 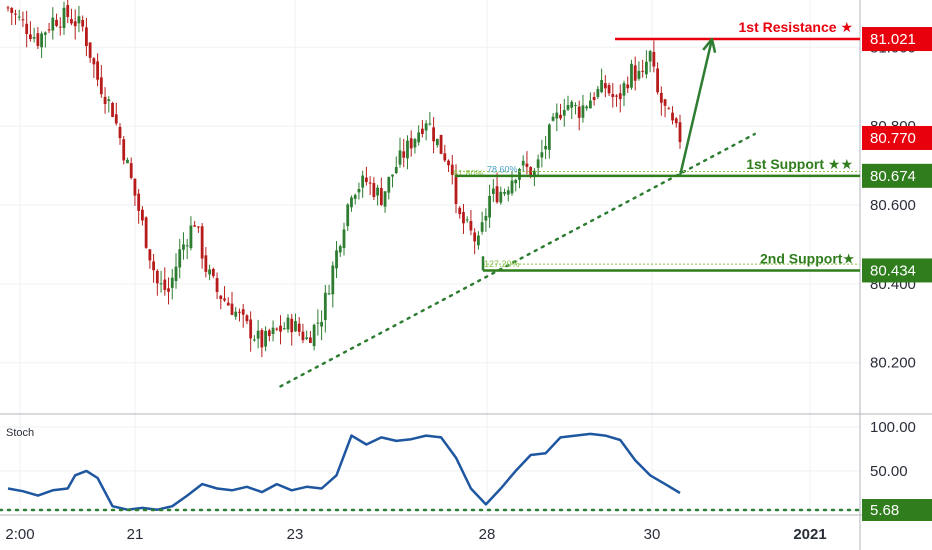 I want to click on stoch-level-badge-bg, so click(x=897, y=509).